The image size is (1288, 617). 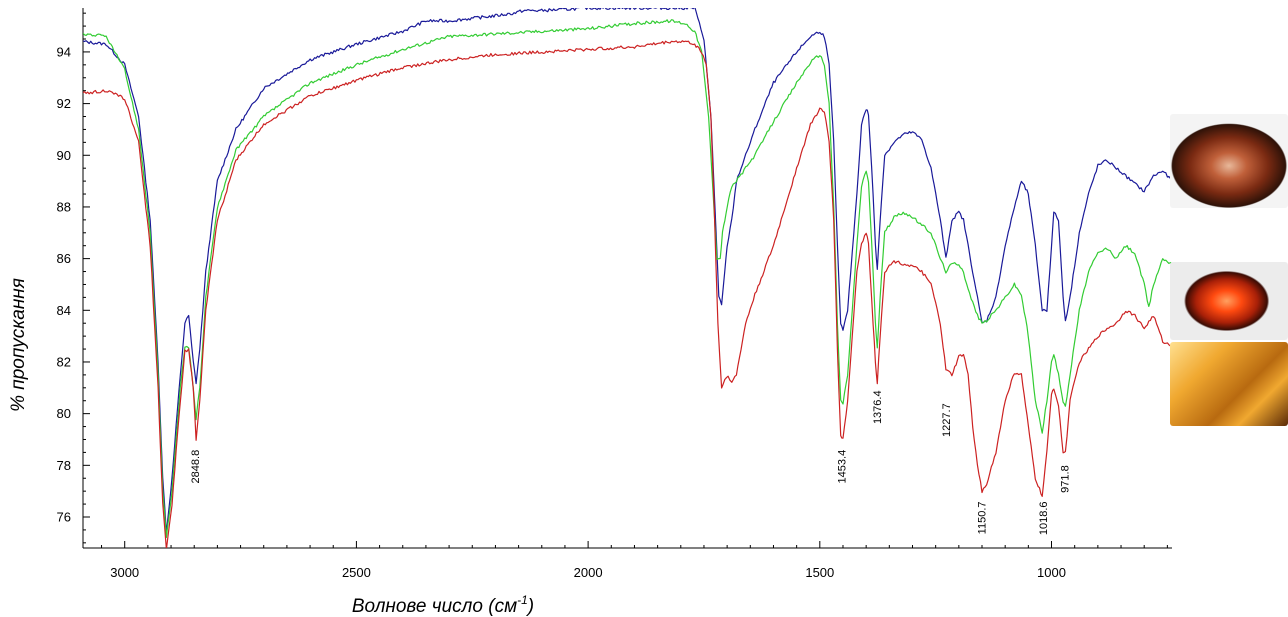 I want to click on y-tick-label: 80, so click(x=64, y=413).